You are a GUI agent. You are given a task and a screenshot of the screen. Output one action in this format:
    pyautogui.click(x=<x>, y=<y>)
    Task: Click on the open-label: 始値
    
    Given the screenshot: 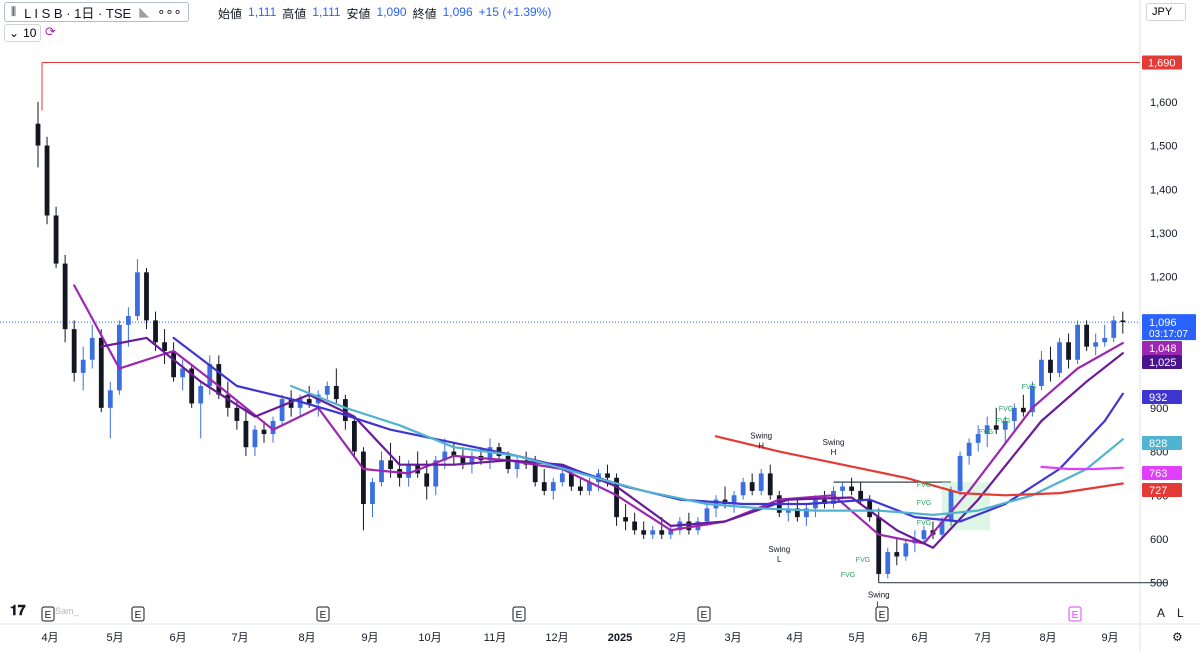 What is the action you would take?
    pyautogui.click(x=230, y=14)
    